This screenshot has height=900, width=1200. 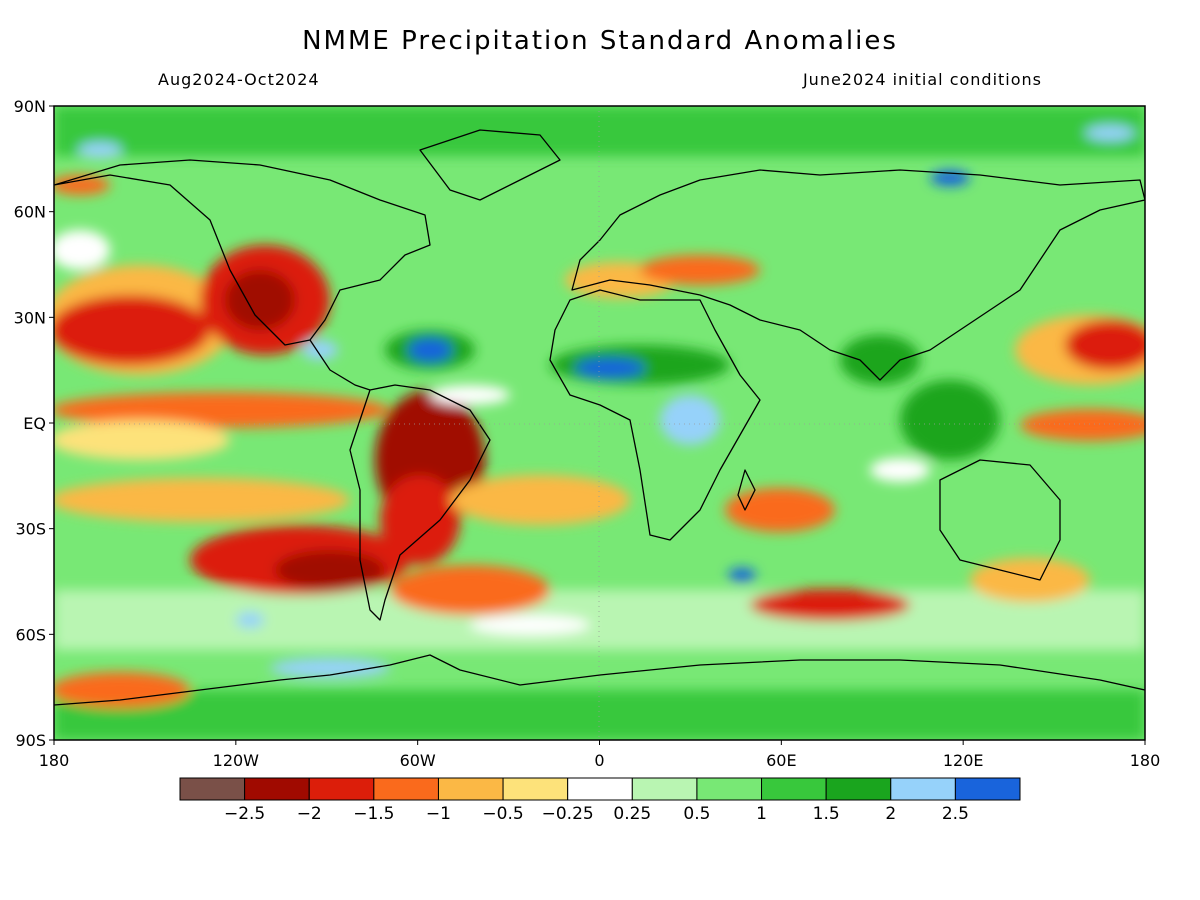 I want to click on lat-tick-label: 60N, so click(x=30, y=212).